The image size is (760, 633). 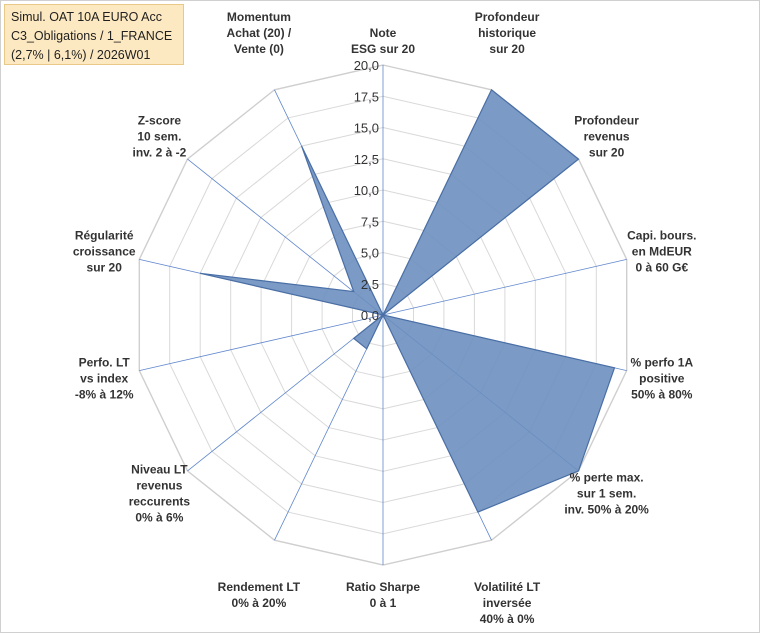 I want to click on axis-label: Z-score 10 sem. inv. 2 à -2, so click(x=159, y=137).